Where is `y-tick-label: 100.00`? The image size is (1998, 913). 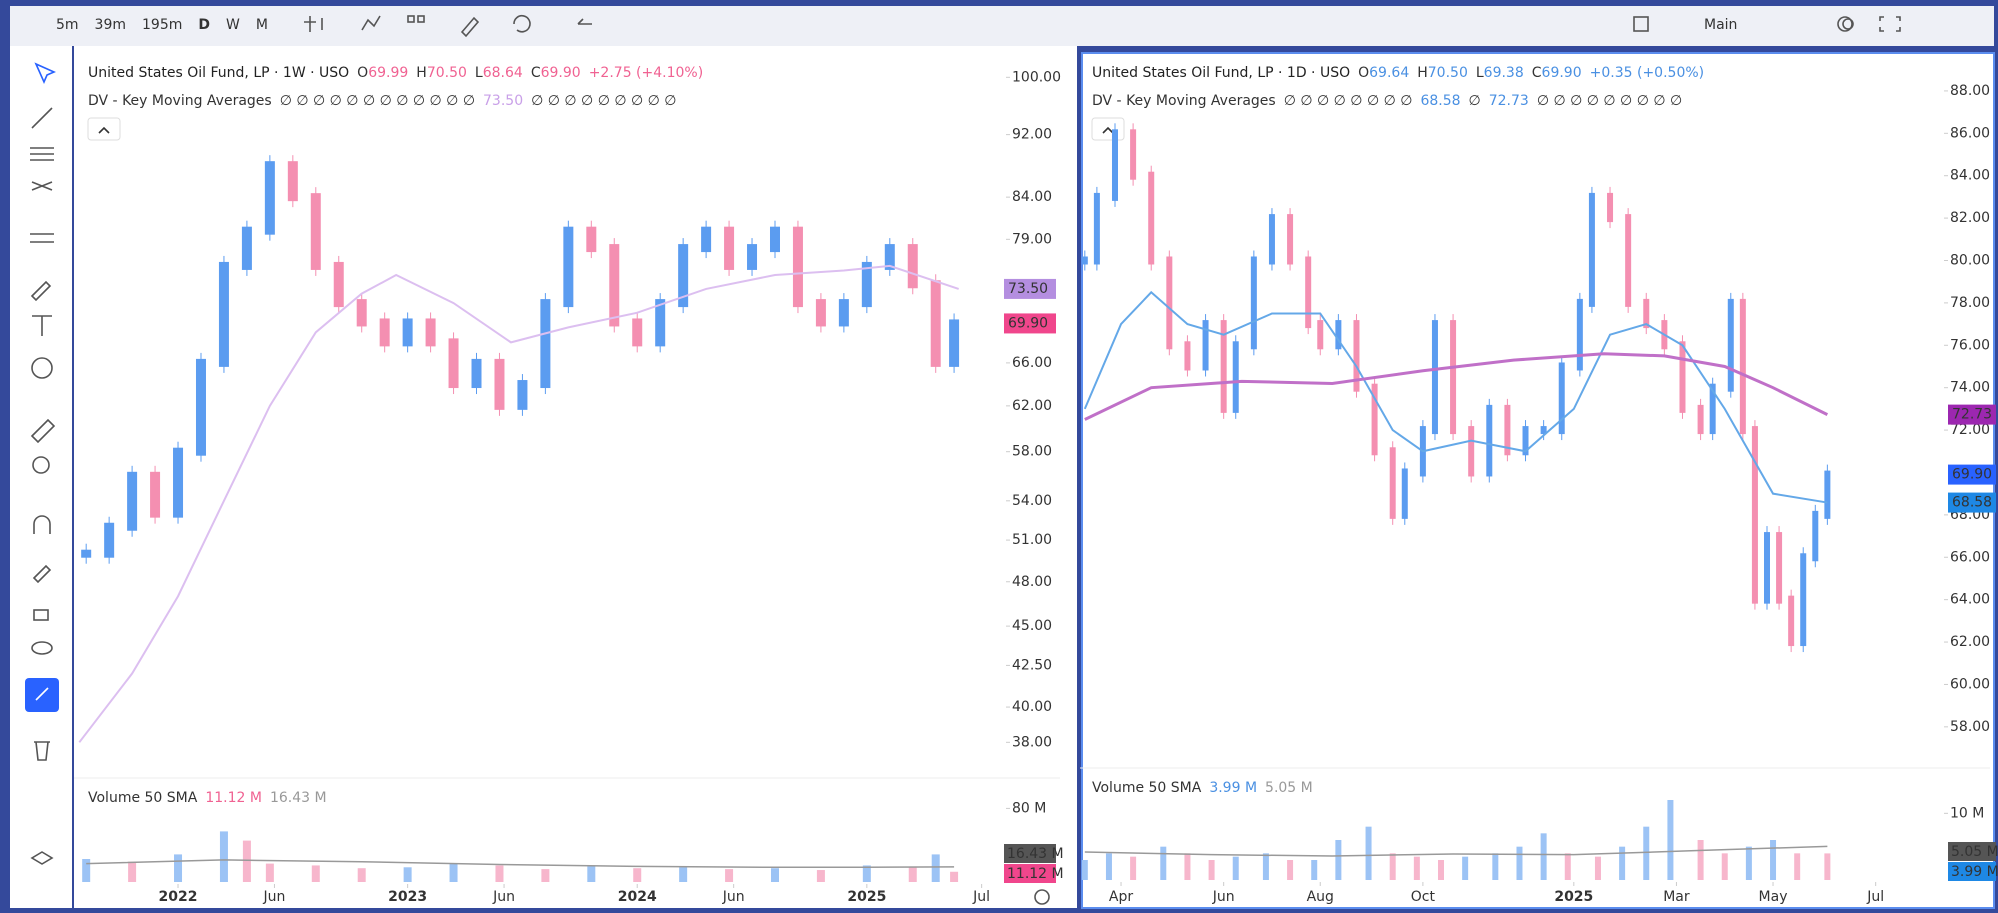 y-tick-label: 100.00 is located at coordinates (1036, 77).